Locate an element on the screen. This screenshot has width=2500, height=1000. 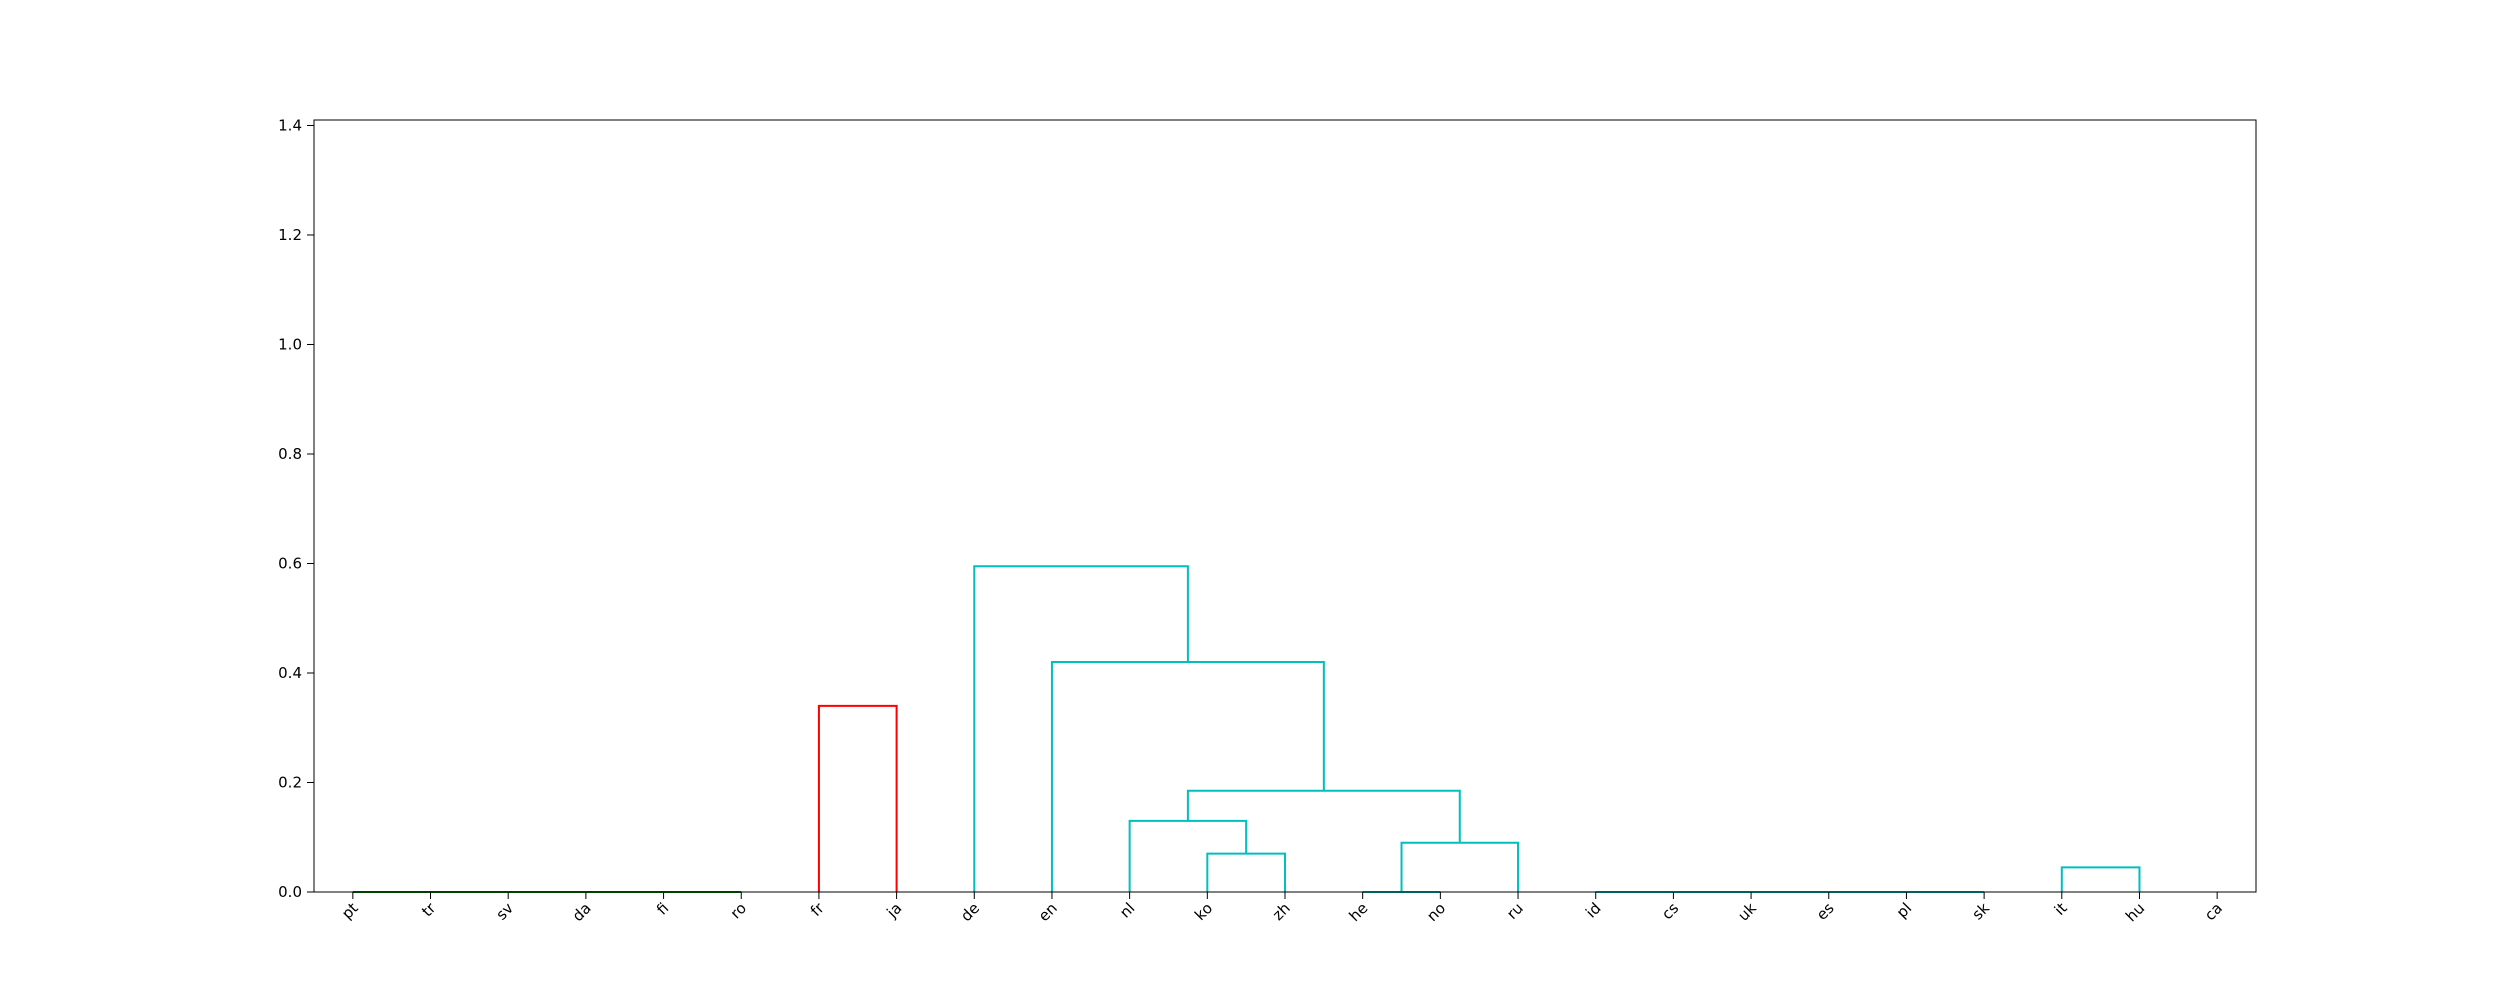
leaf-label-fr: fr is located at coordinates (817, 909).